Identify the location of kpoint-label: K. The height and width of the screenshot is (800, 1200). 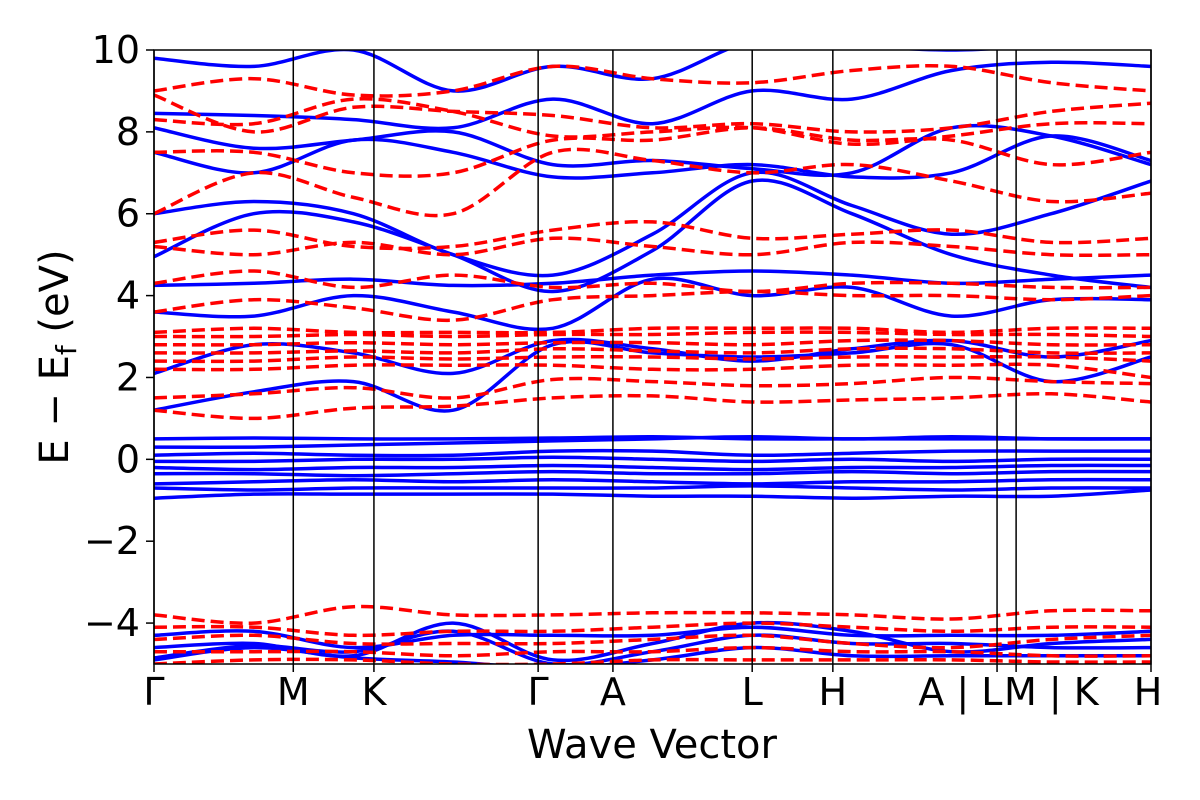
(374, 692).